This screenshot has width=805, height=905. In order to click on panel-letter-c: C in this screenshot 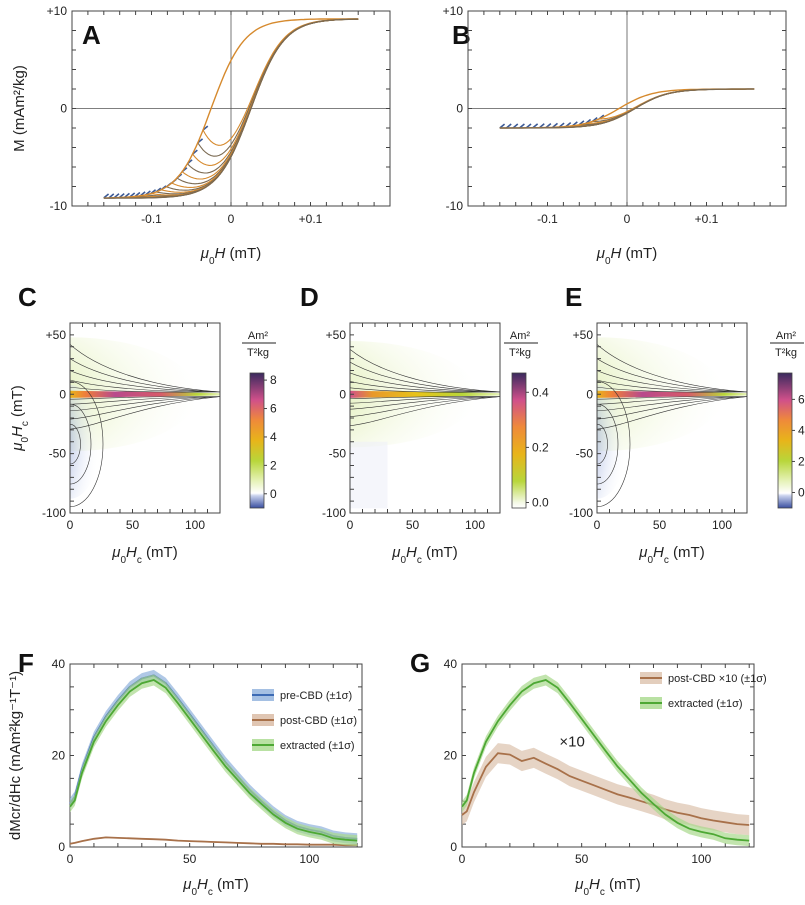, I will do `click(27, 297)`.